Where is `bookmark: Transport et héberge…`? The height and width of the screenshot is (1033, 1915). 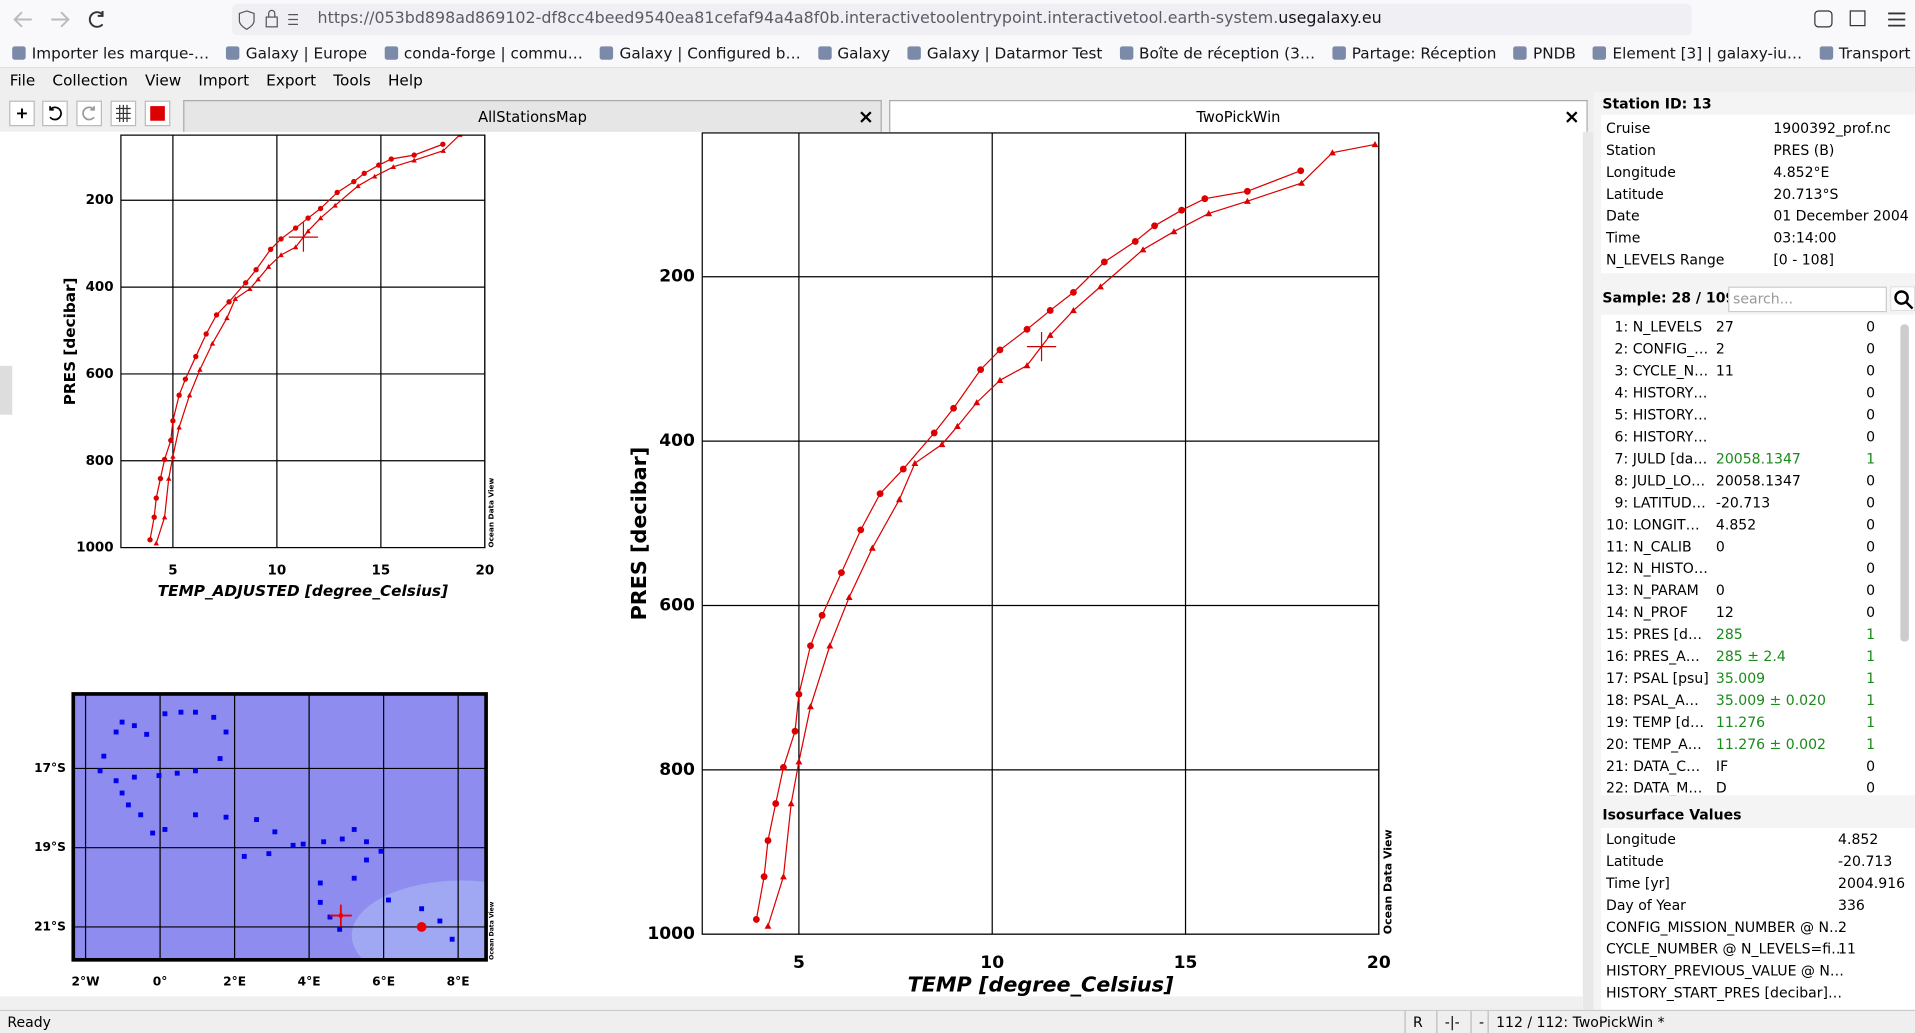
bookmark: Transport et héberge… is located at coordinates (1867, 53).